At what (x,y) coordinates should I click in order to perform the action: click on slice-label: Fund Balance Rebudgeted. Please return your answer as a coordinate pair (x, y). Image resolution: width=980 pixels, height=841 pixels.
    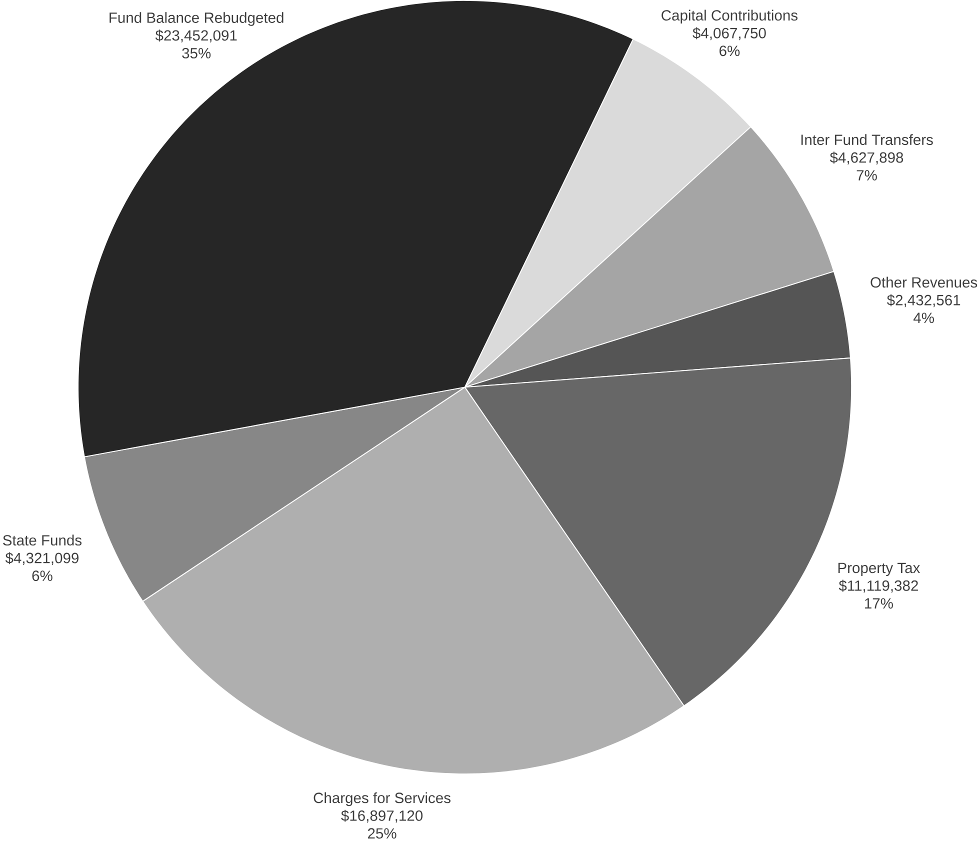
    Looking at the image, I should click on (197, 19).